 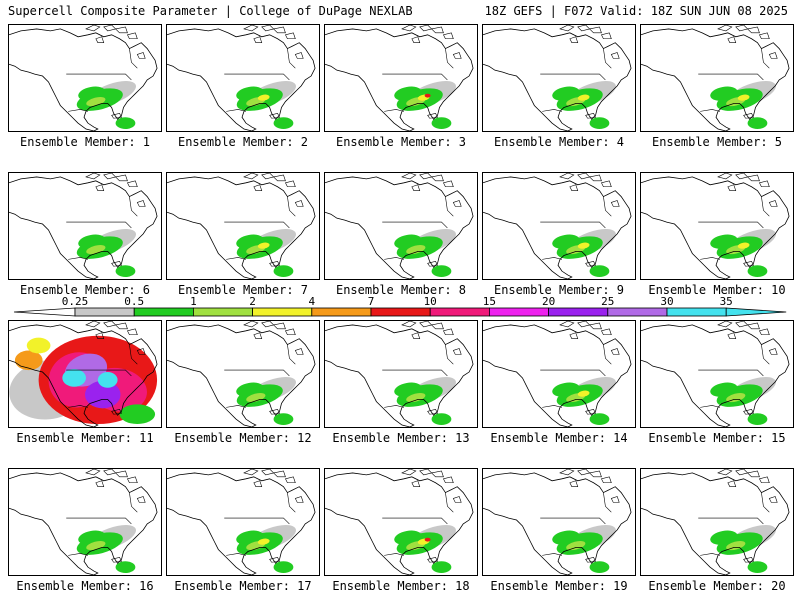 What do you see at coordinates (243, 438) in the screenshot?
I see `member-caption: Ensemble Member: 12` at bounding box center [243, 438].